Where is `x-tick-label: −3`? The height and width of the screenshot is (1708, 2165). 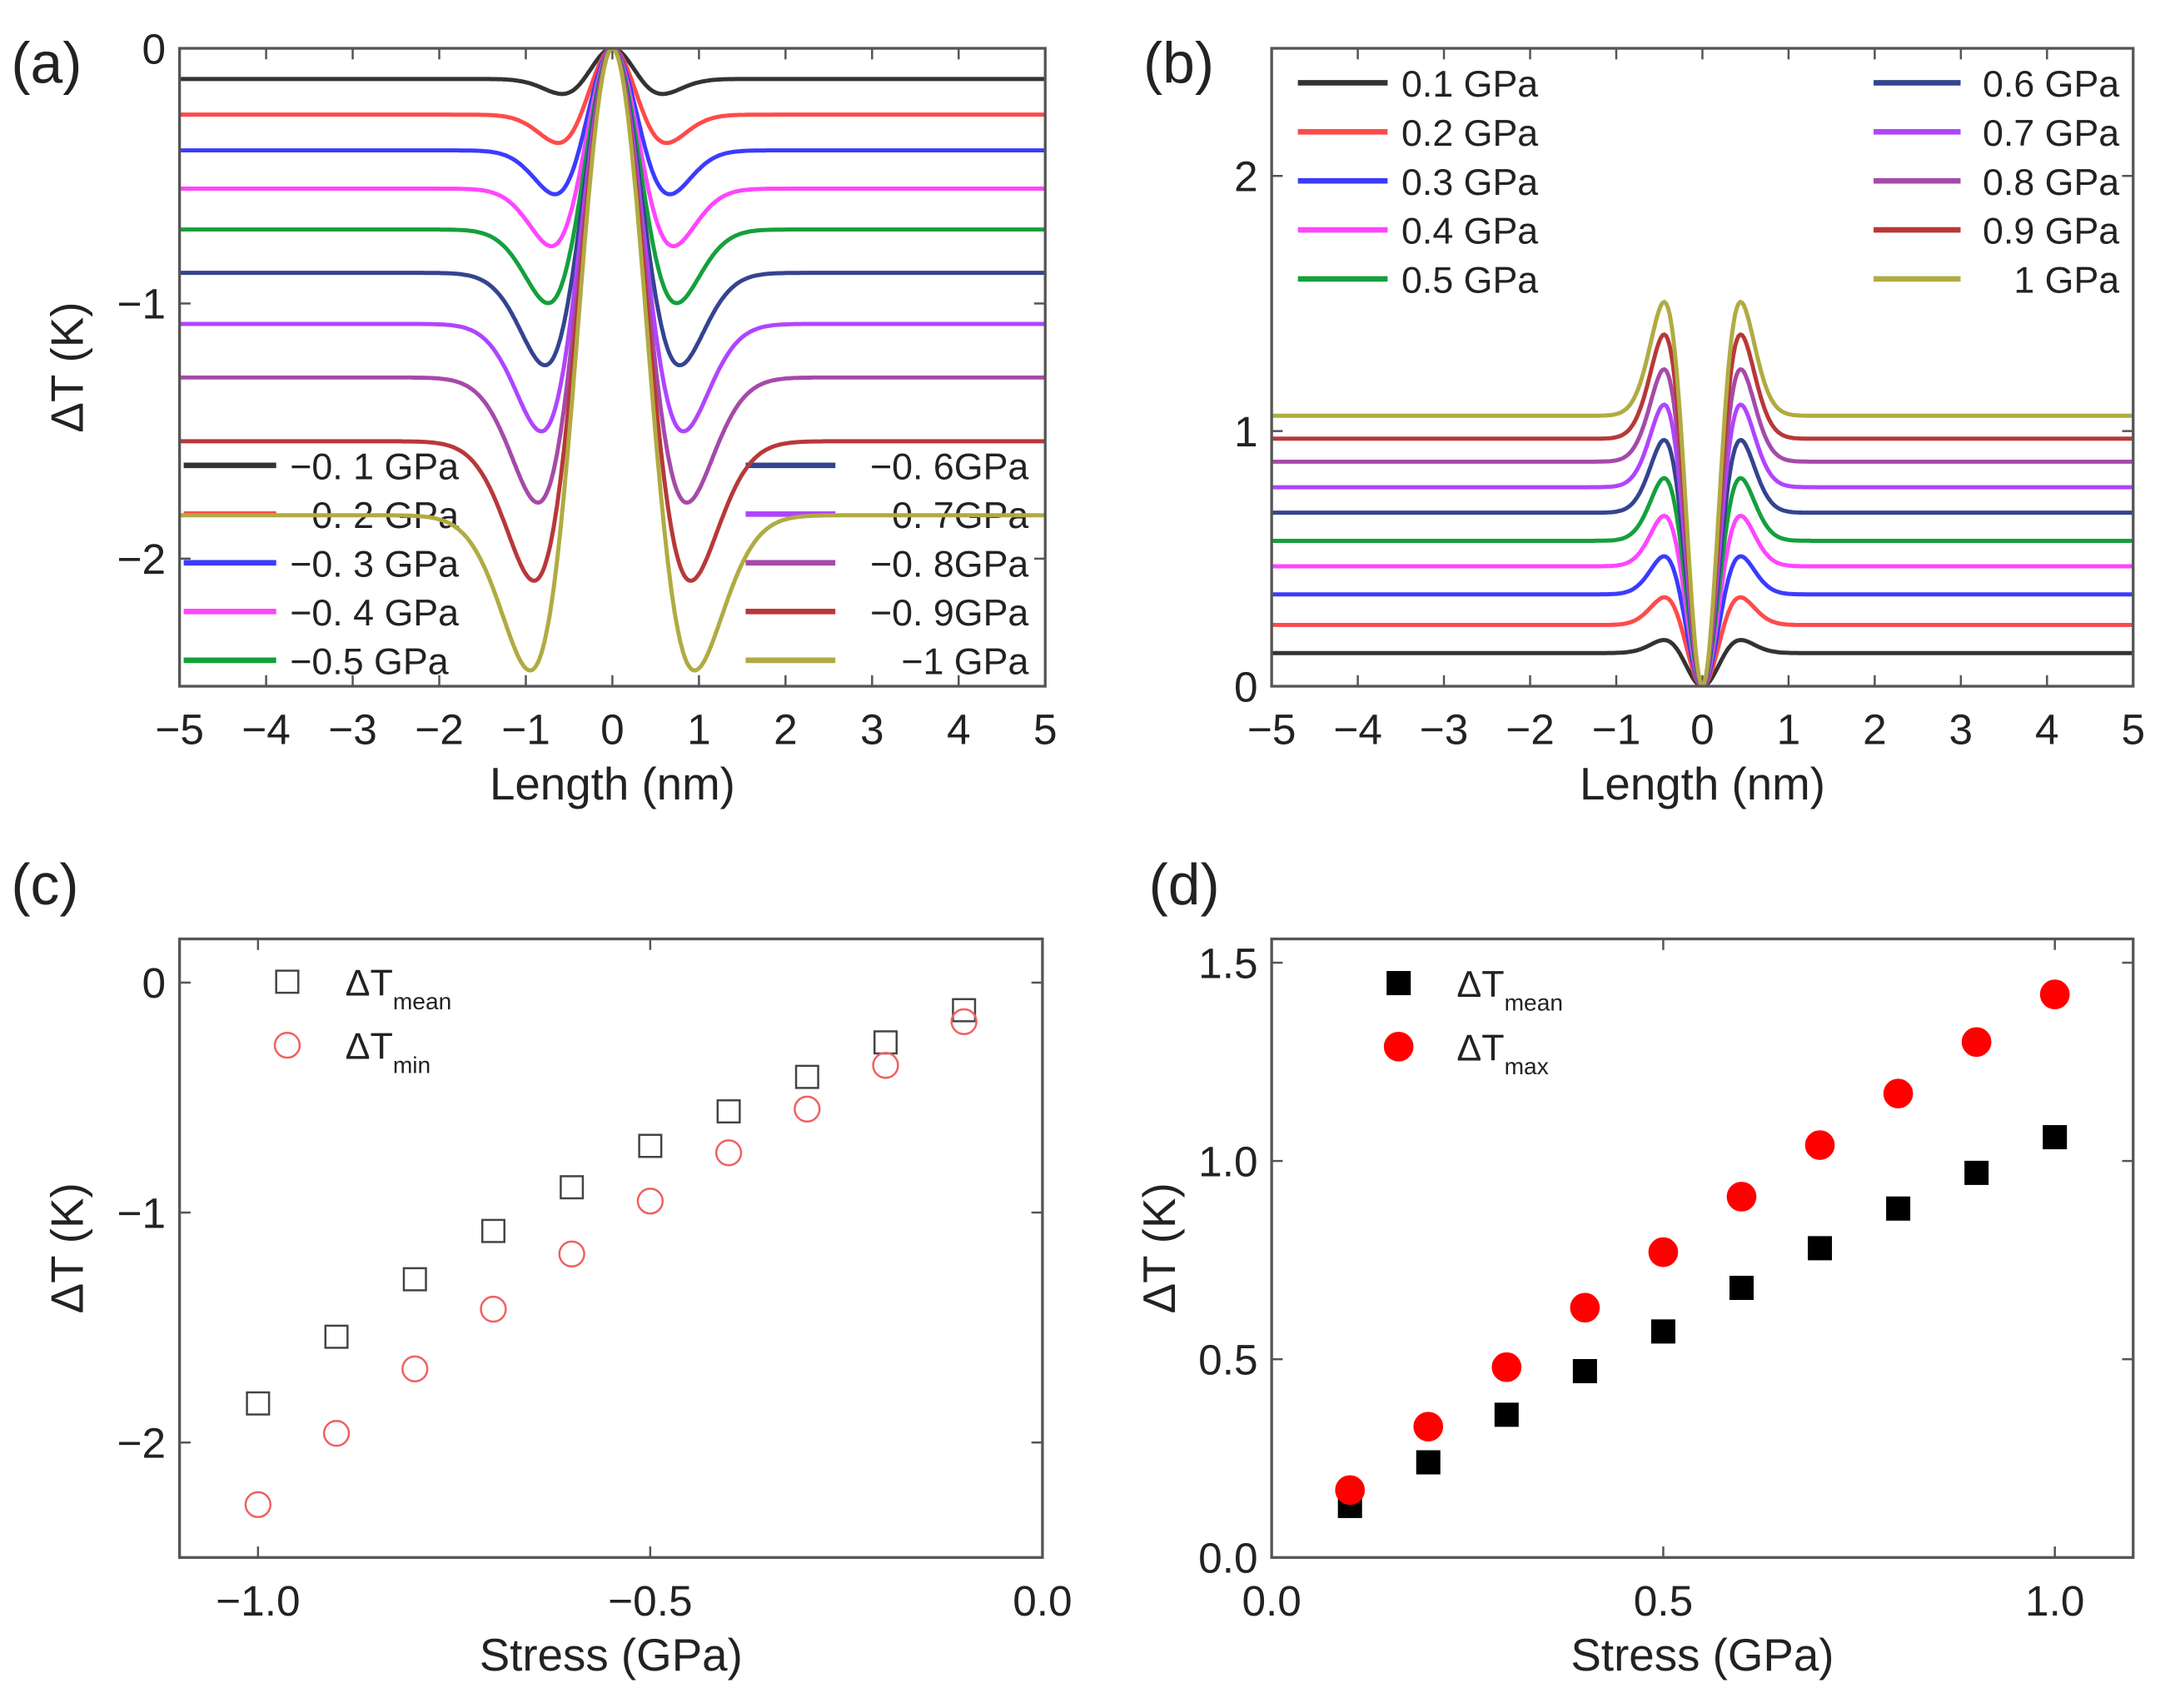
x-tick-label: −3 is located at coordinates (352, 729).